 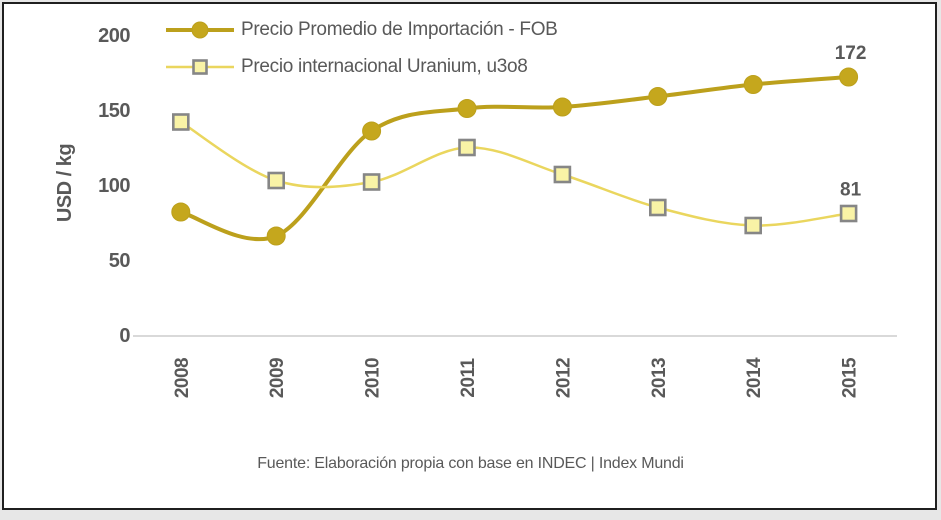 What do you see at coordinates (124, 336) in the screenshot?
I see `y-tick-label: 0` at bounding box center [124, 336].